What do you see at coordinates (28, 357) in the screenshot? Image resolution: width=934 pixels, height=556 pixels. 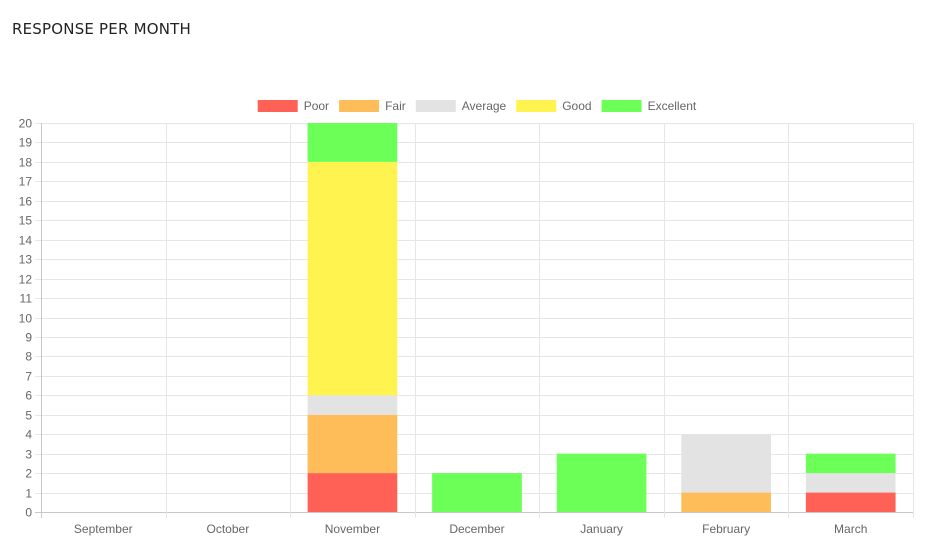 I see `y-tick-label: 8` at bounding box center [28, 357].